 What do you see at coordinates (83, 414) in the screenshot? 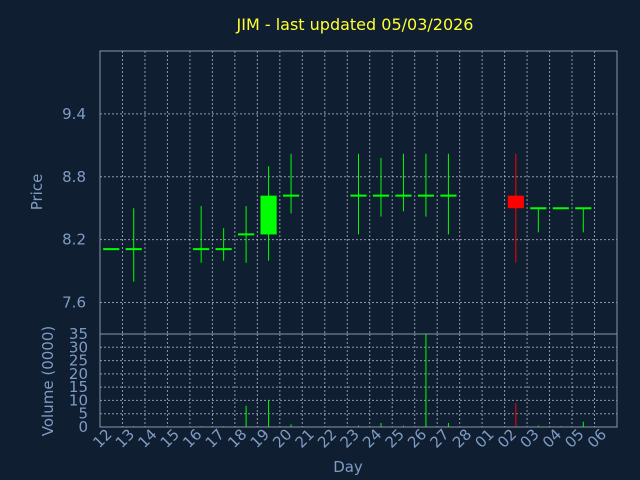
I see `volume-tick-label: 5` at bounding box center [83, 414].